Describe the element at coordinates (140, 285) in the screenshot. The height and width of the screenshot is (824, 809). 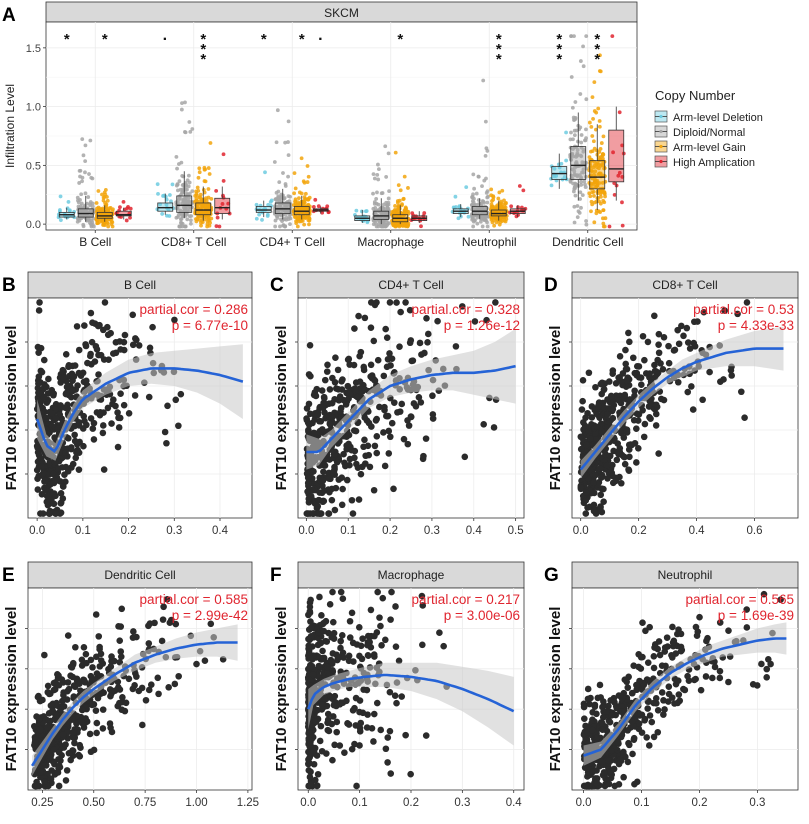
I see `strip-title: B Cell` at that location.